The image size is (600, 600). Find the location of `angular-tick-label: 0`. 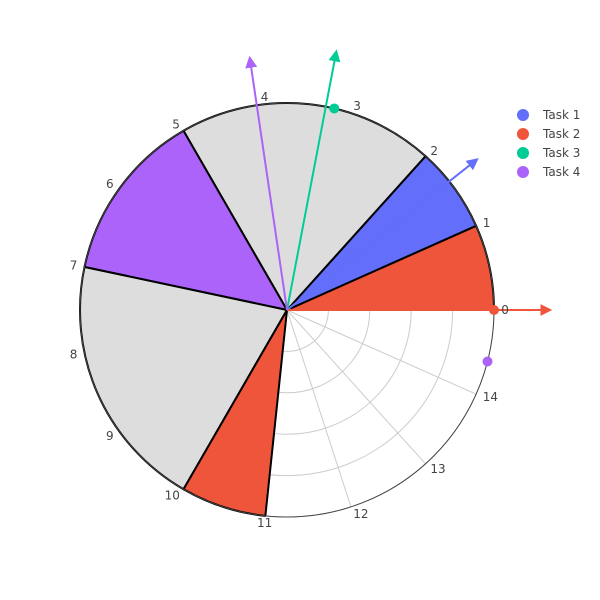

angular-tick-label: 0 is located at coordinates (505, 310).